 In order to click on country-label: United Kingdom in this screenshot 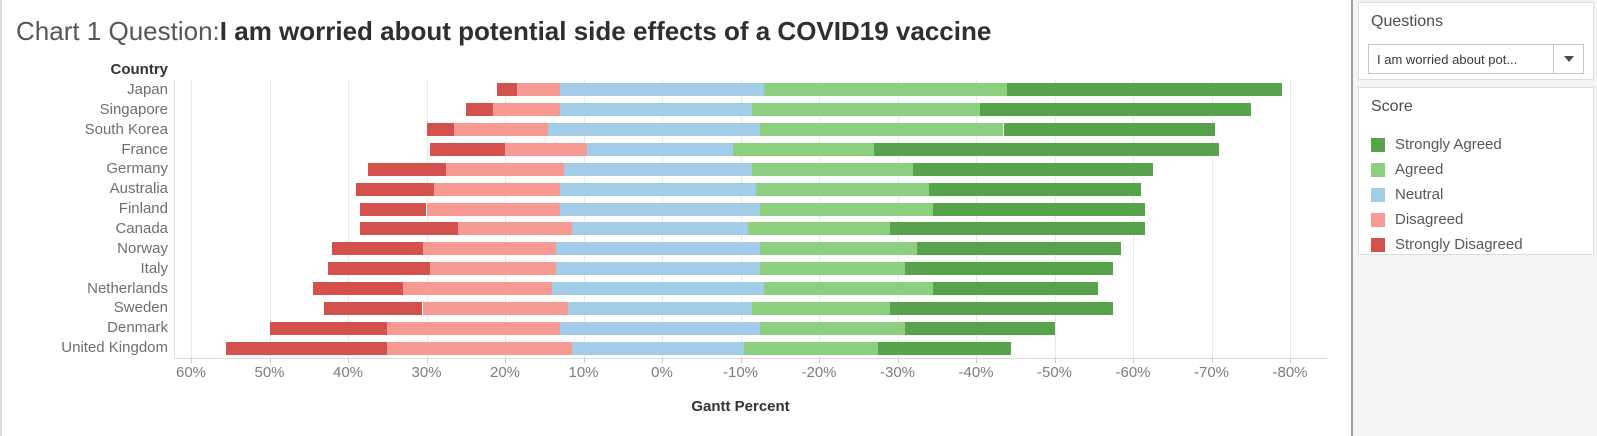, I will do `click(114, 348)`.